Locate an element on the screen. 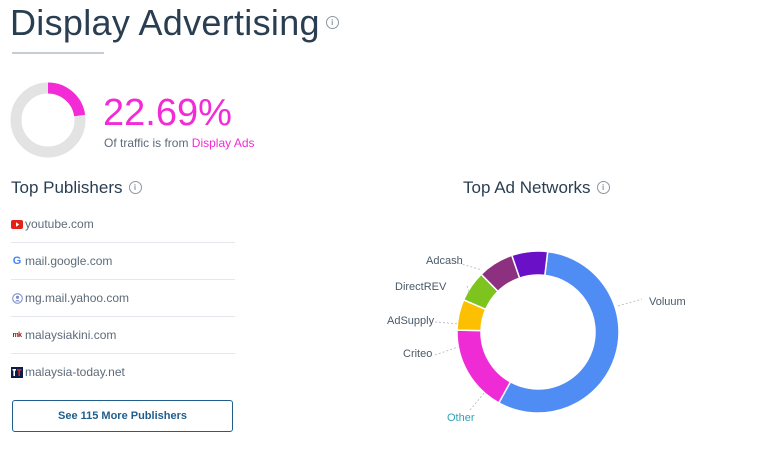  label-voluum: Voluum is located at coordinates (667, 302).